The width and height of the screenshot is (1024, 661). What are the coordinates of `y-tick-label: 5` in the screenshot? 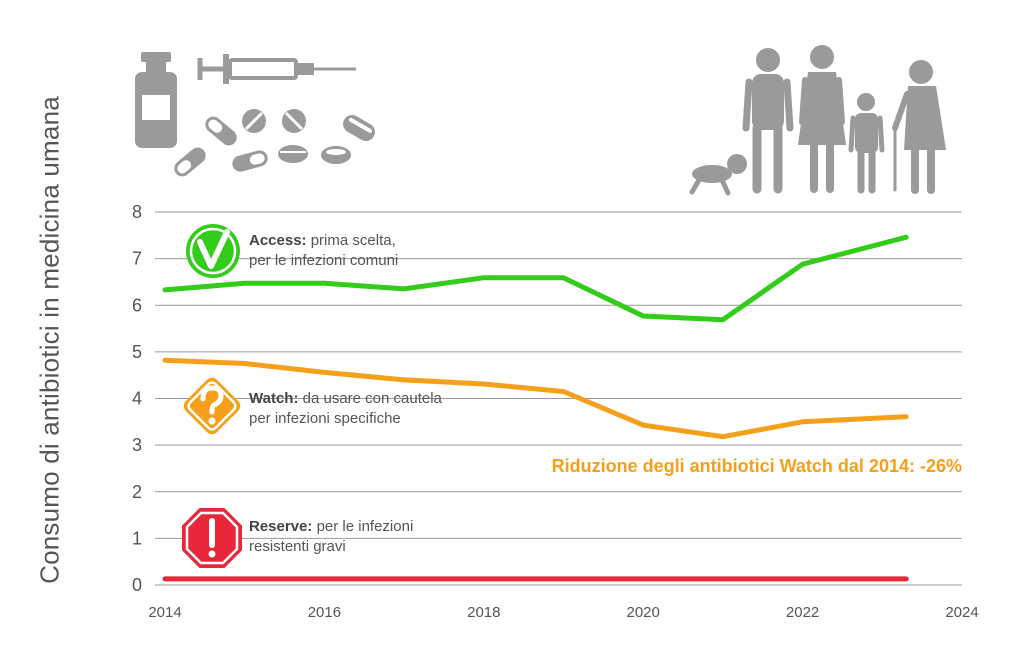 It's located at (137, 352).